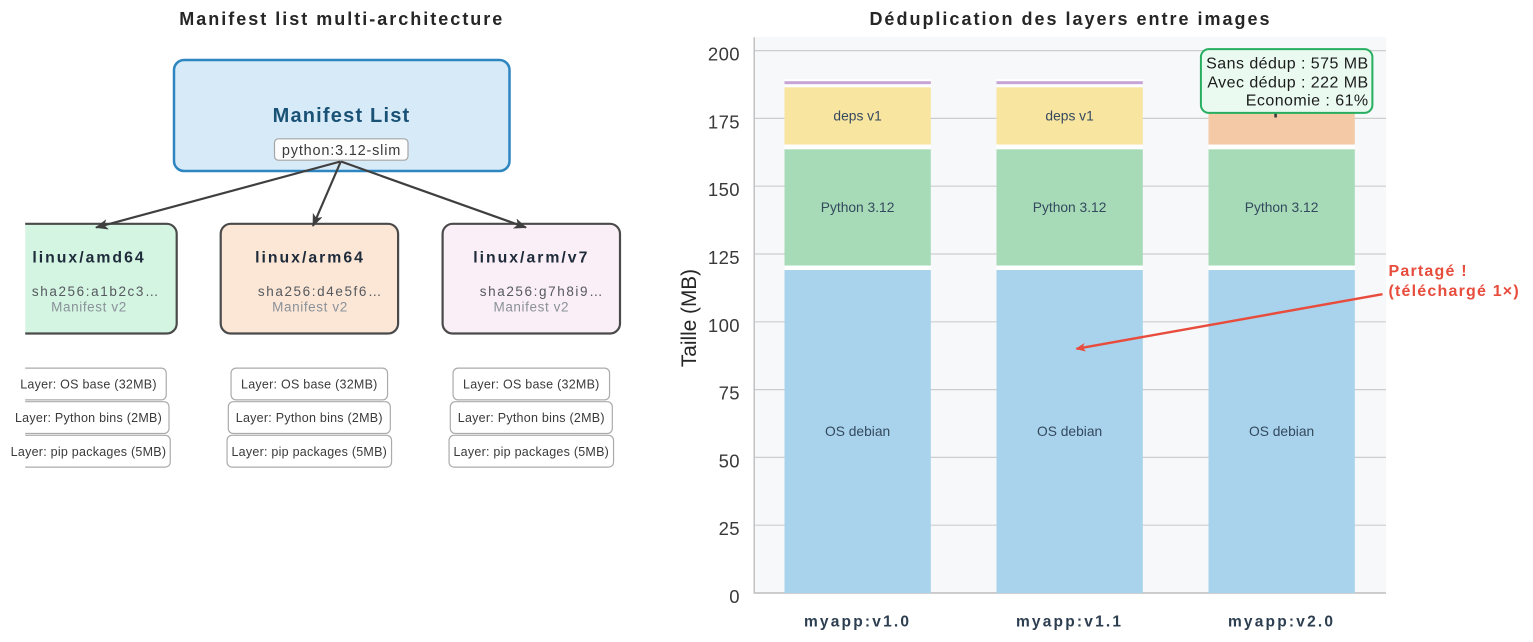 This screenshot has height=642, width=1533. I want to click on svg-text: Taille (MB), so click(689, 318).